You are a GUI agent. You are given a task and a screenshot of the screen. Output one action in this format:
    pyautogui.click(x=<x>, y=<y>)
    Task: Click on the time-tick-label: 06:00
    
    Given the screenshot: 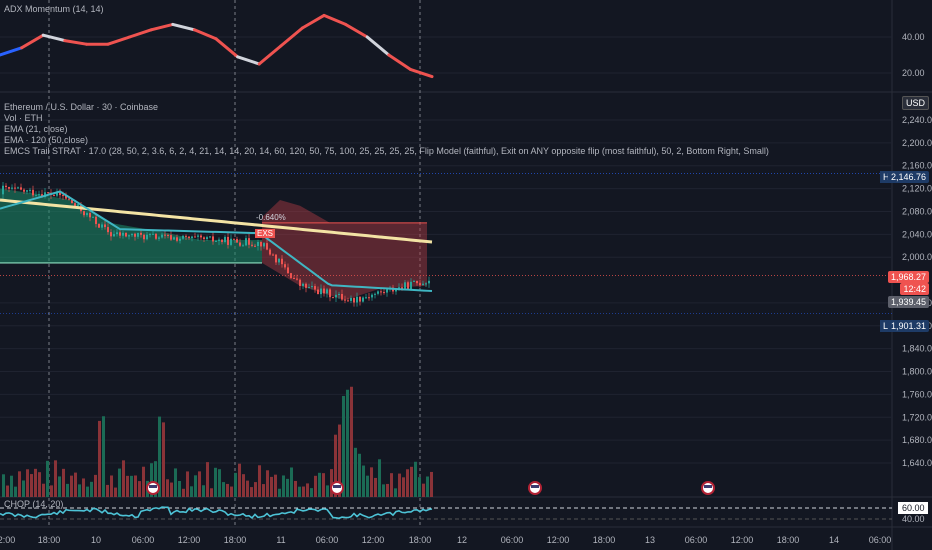 What is the action you would take?
    pyautogui.click(x=327, y=540)
    